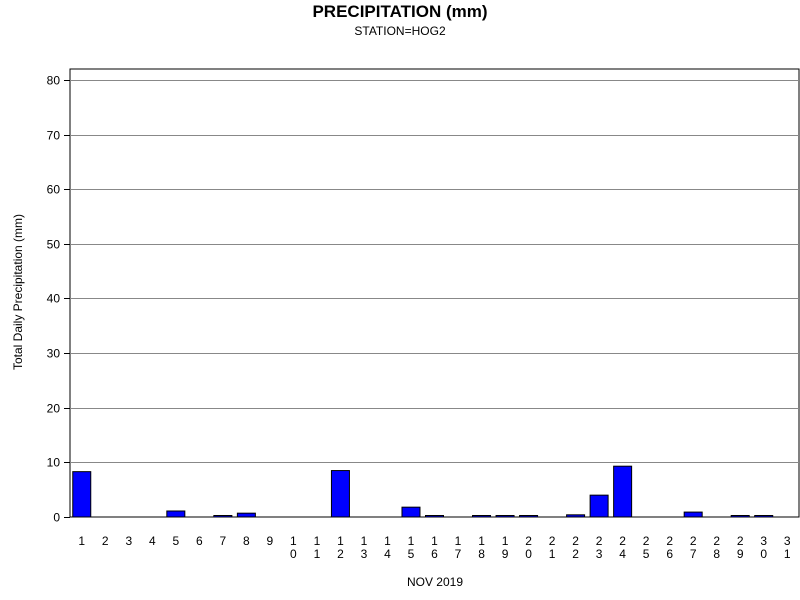 The image size is (800, 600). I want to click on y-tick-label: 50, so click(54, 245).